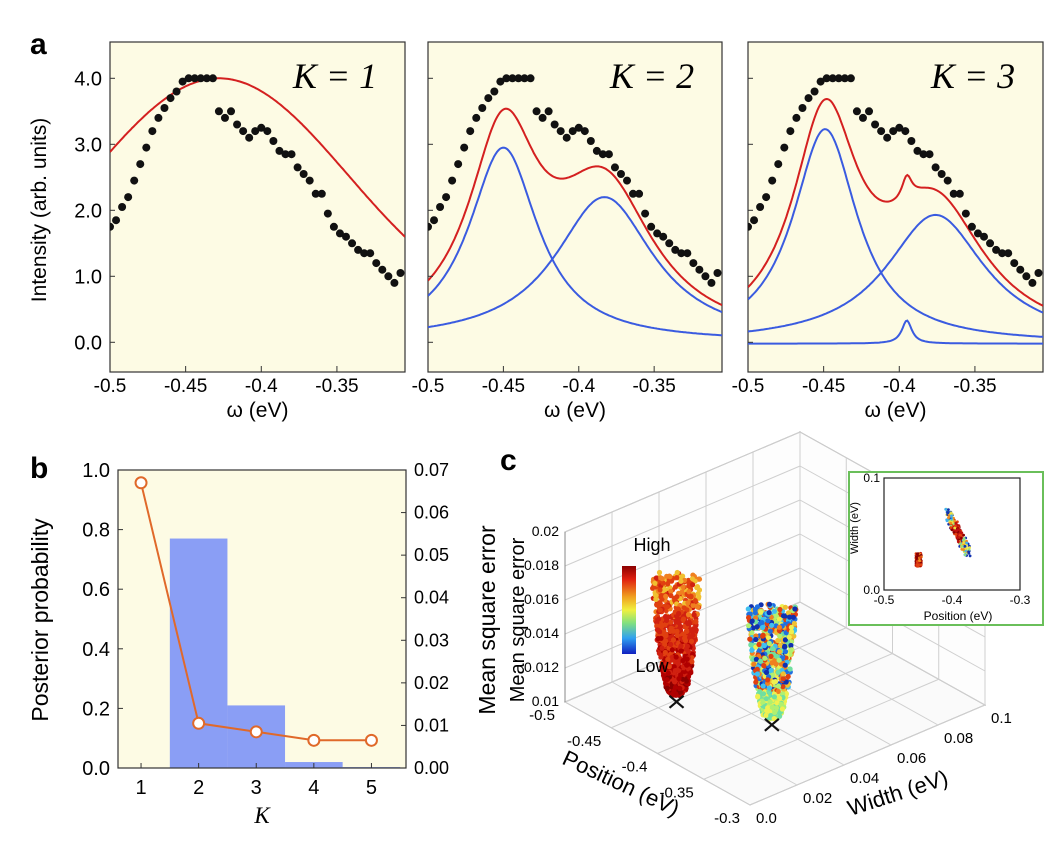  Describe the element at coordinates (256, 788) in the screenshot. I see `x-tick-label: 3` at that location.